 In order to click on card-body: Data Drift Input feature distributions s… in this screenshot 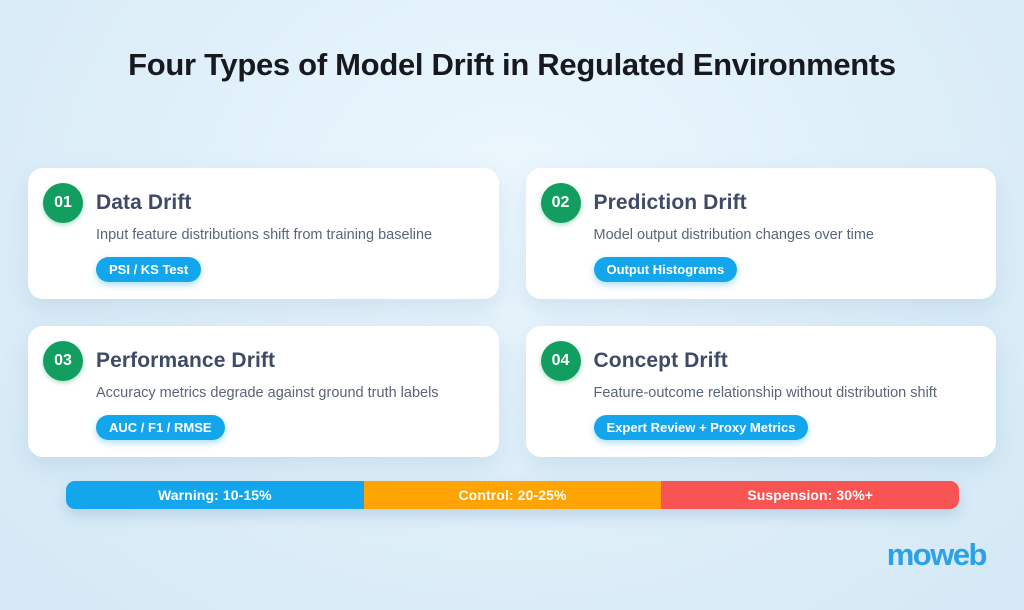, I will do `click(264, 232)`.